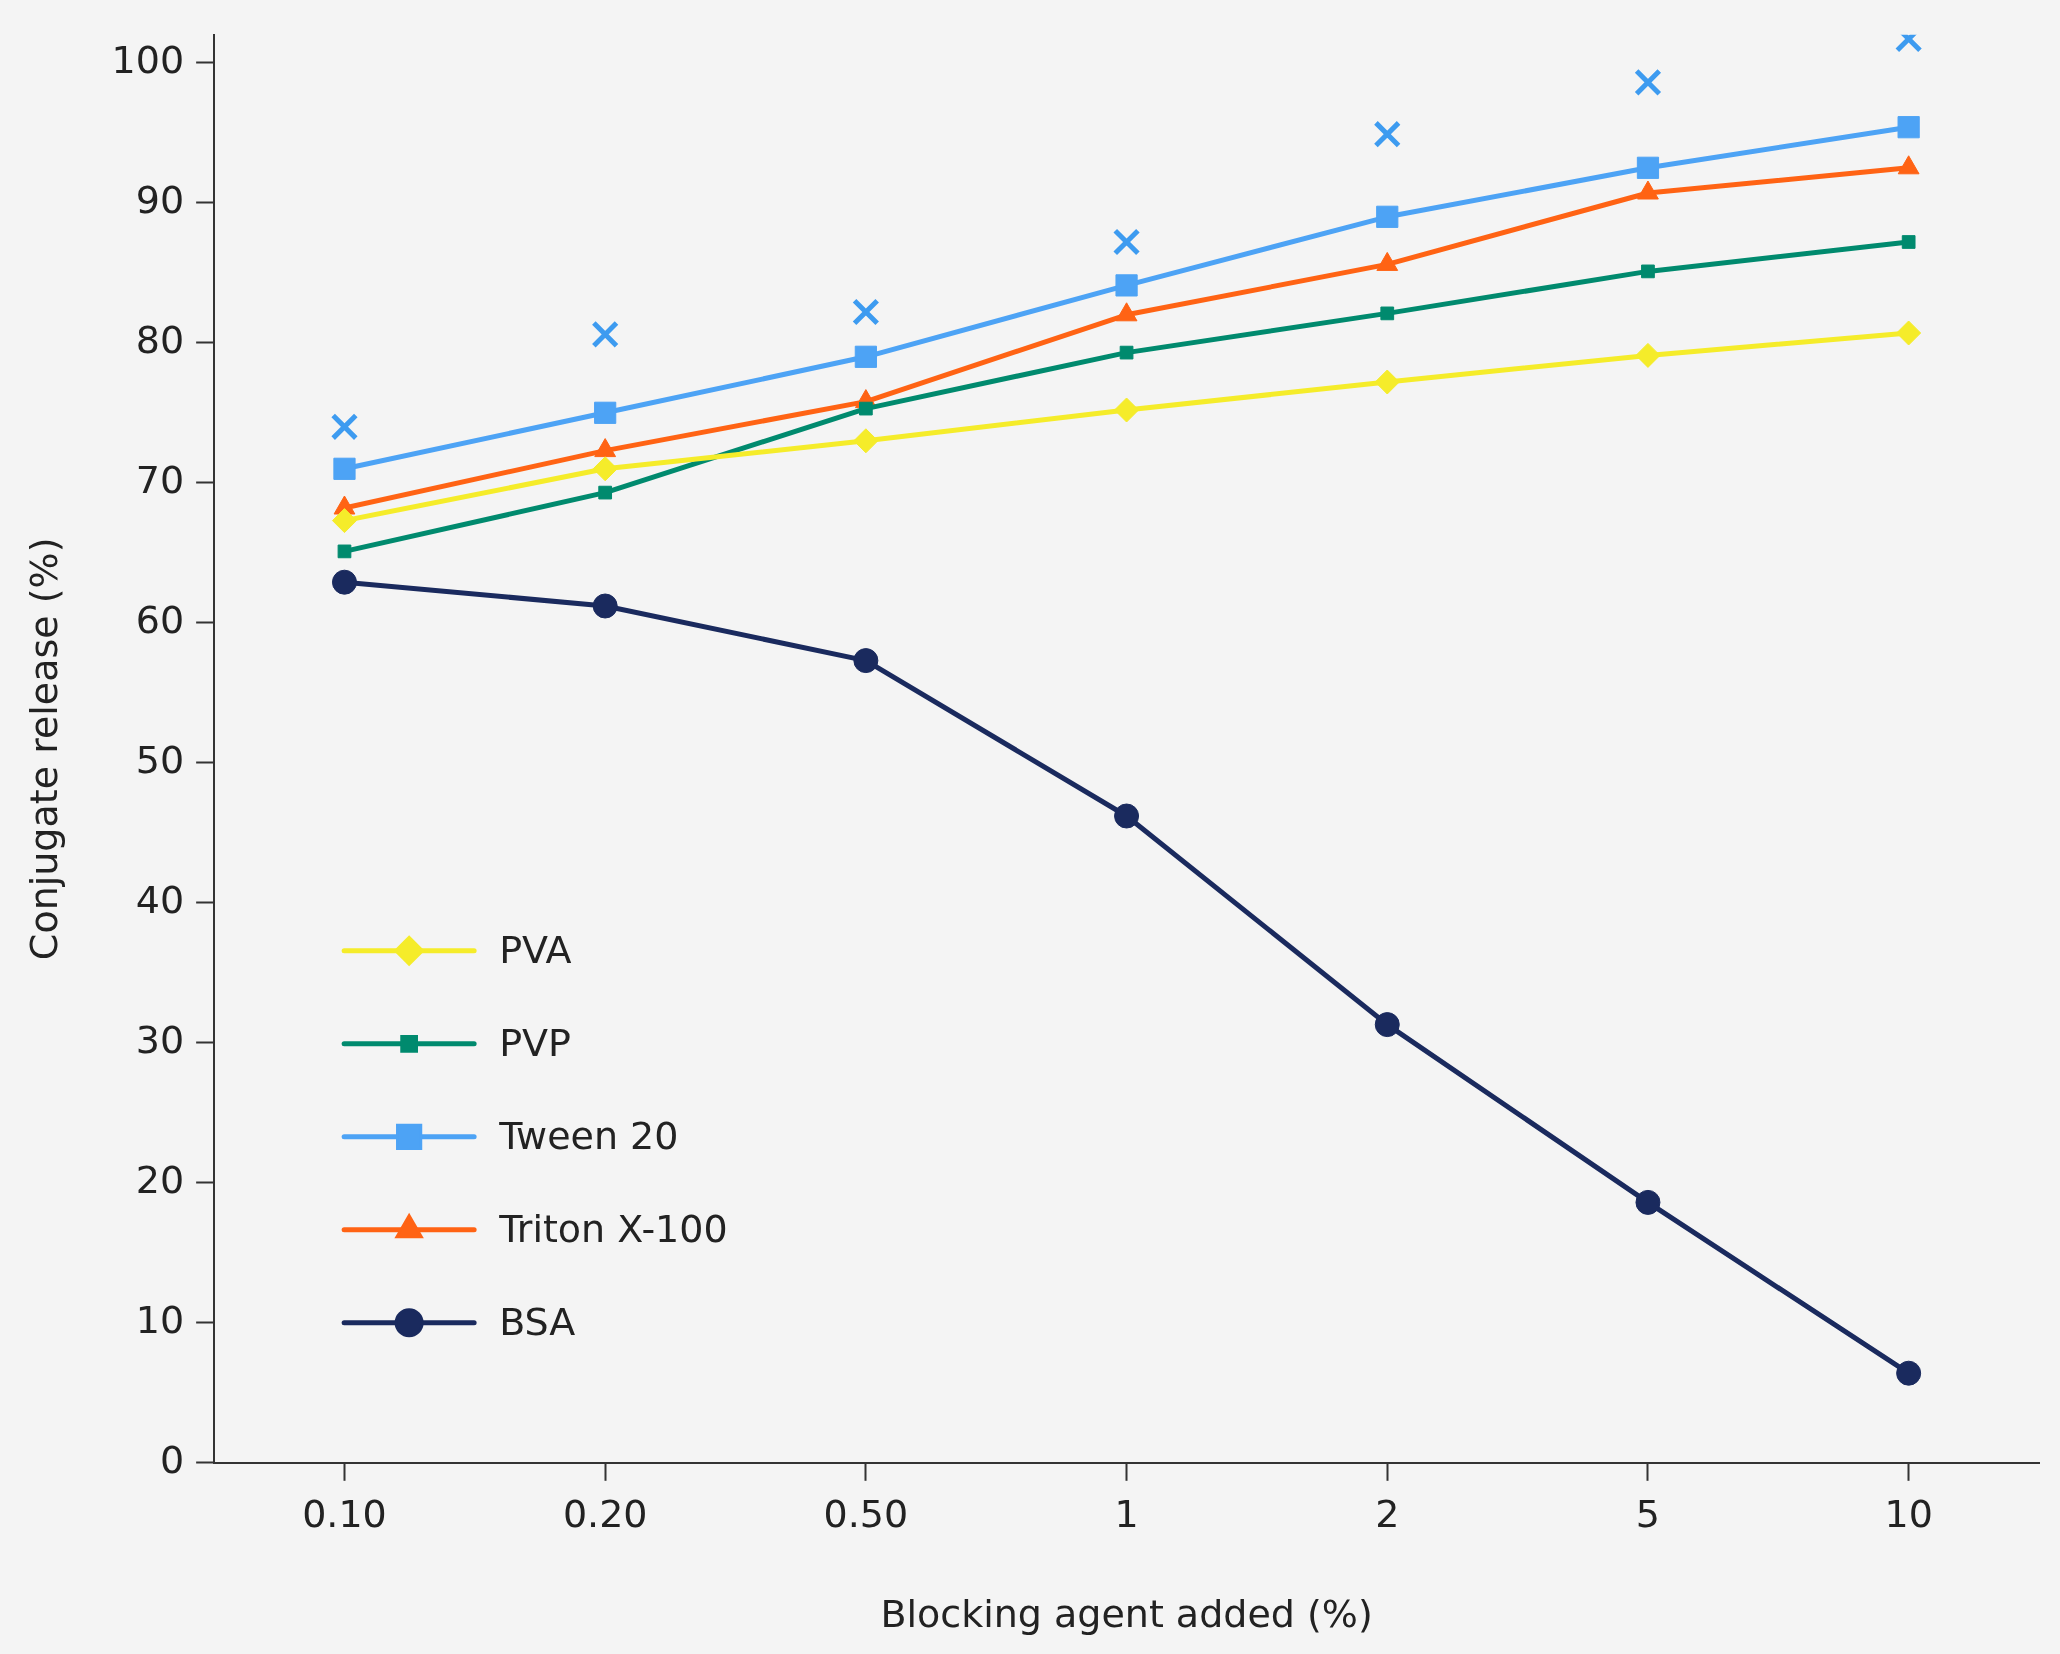 The width and height of the screenshot is (2060, 1654). Describe the element at coordinates (160, 479) in the screenshot. I see `y-tick-label: 70` at that location.